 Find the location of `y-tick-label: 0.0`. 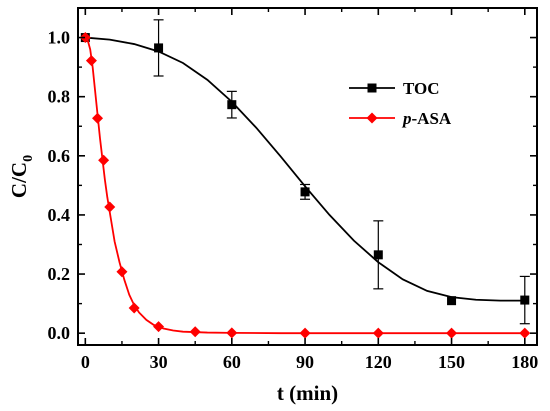

y-tick-label: 0.0 is located at coordinates (59, 333).